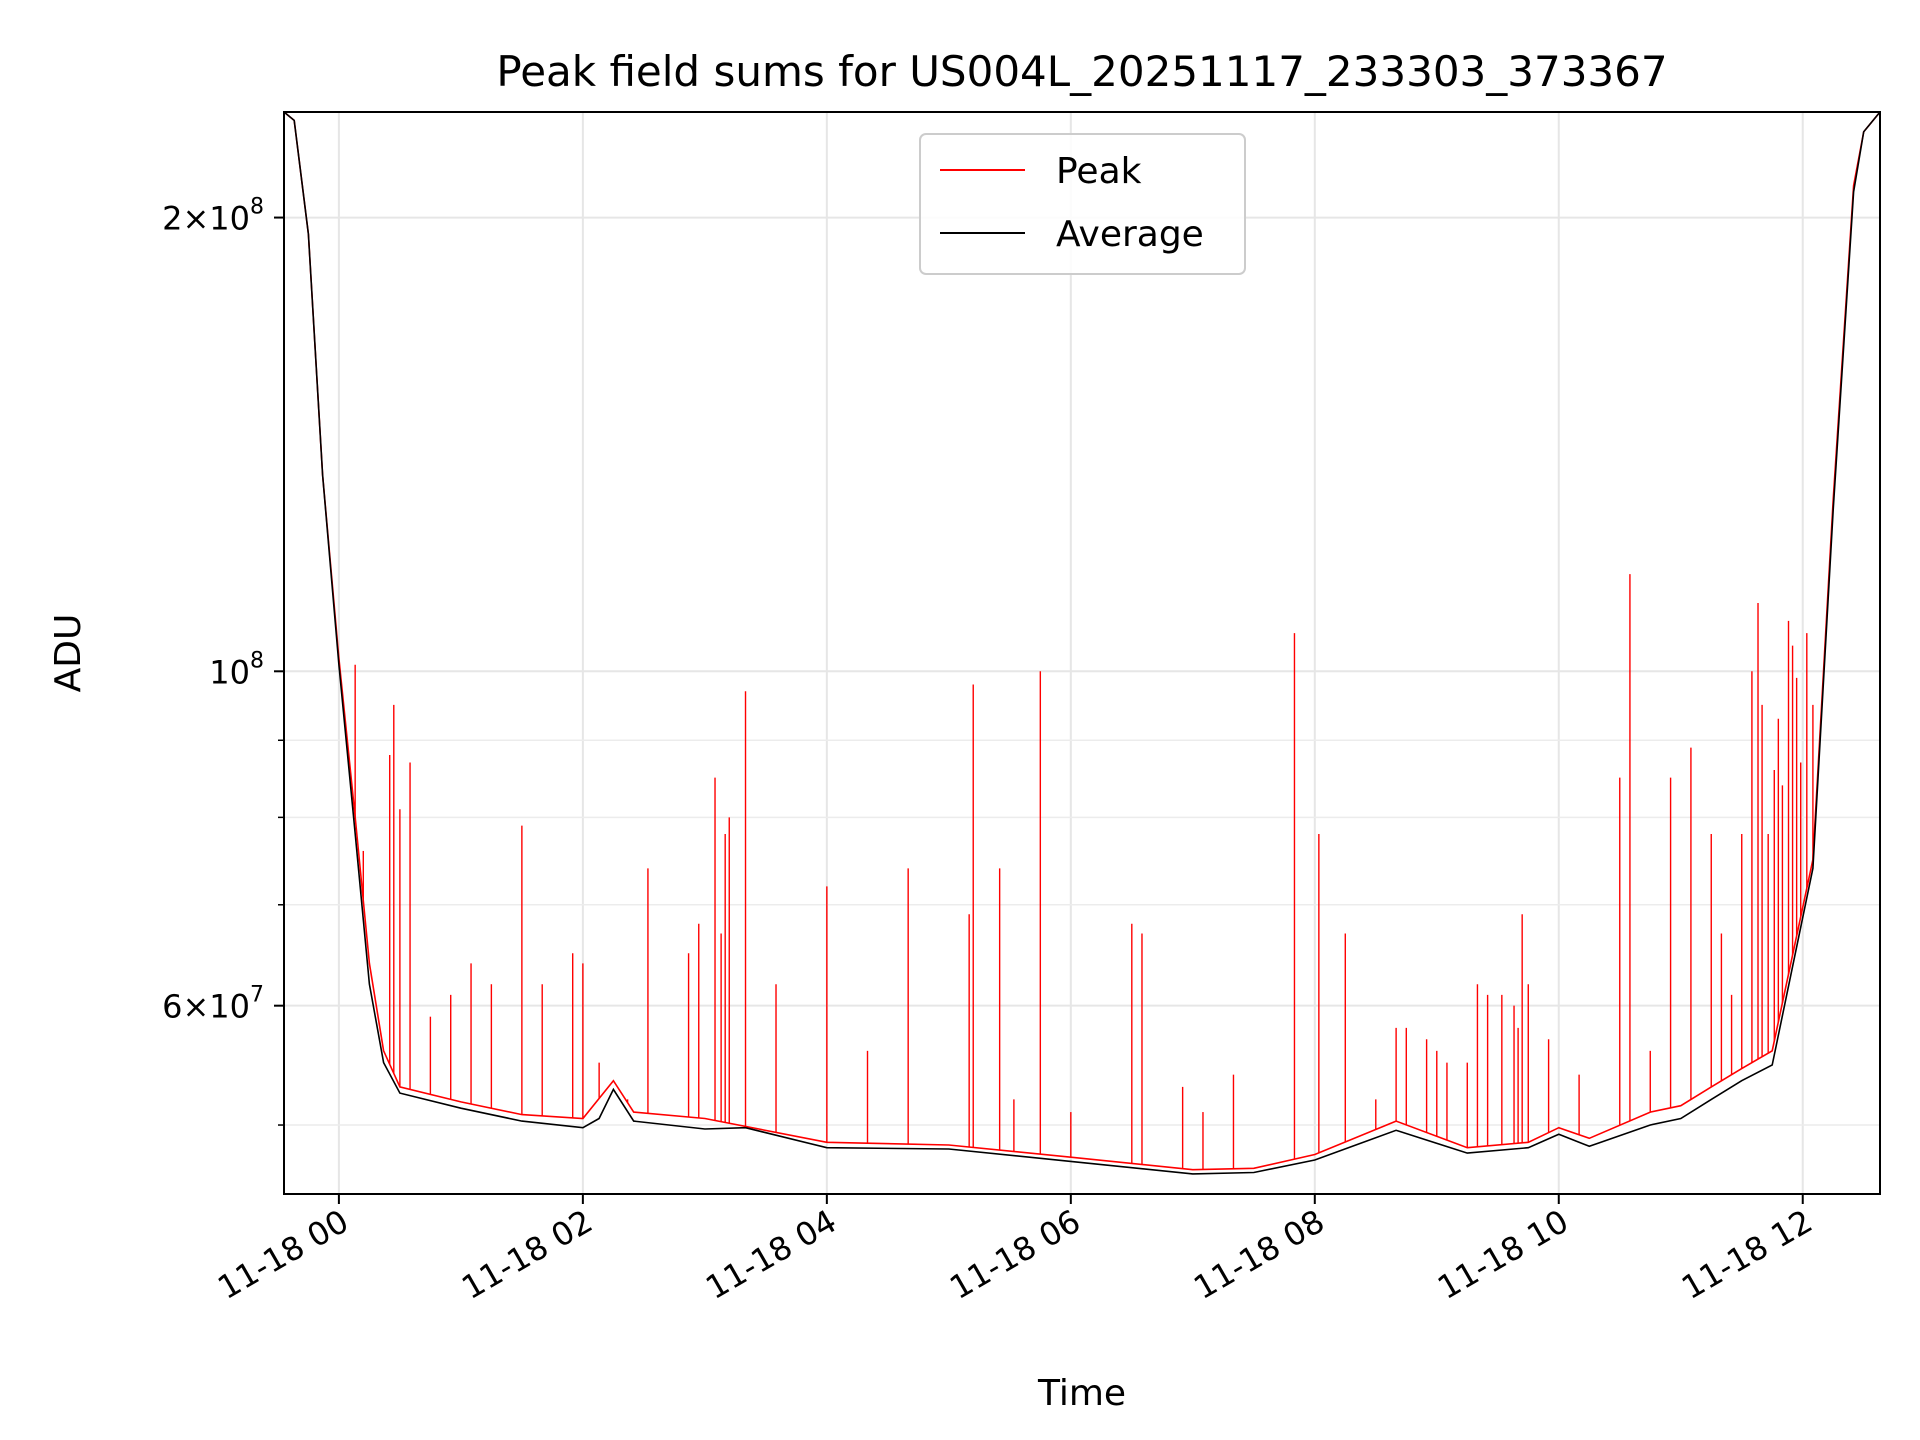 Image resolution: width=1920 pixels, height=1440 pixels. What do you see at coordinates (1259, 1254) in the screenshot?
I see `x-tick-label: 11-18 08` at bounding box center [1259, 1254].